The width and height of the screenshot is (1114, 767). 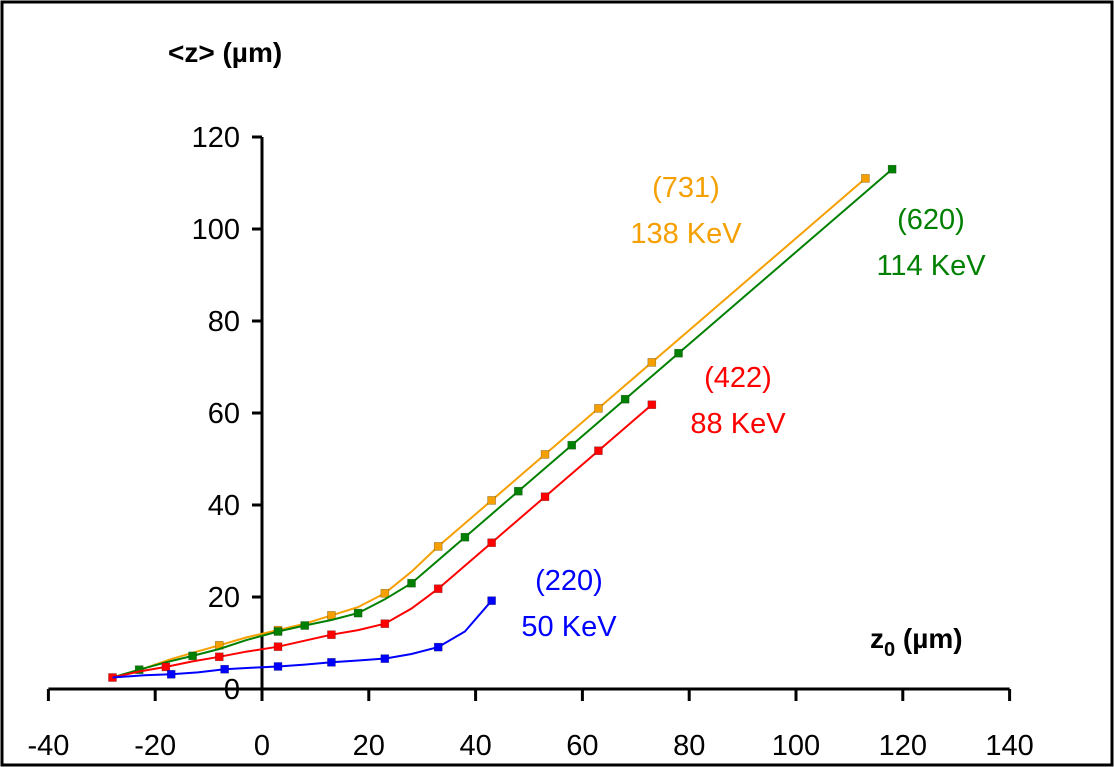 What do you see at coordinates (686, 234) in the screenshot?
I see `series-label-line2: 138 KeV` at bounding box center [686, 234].